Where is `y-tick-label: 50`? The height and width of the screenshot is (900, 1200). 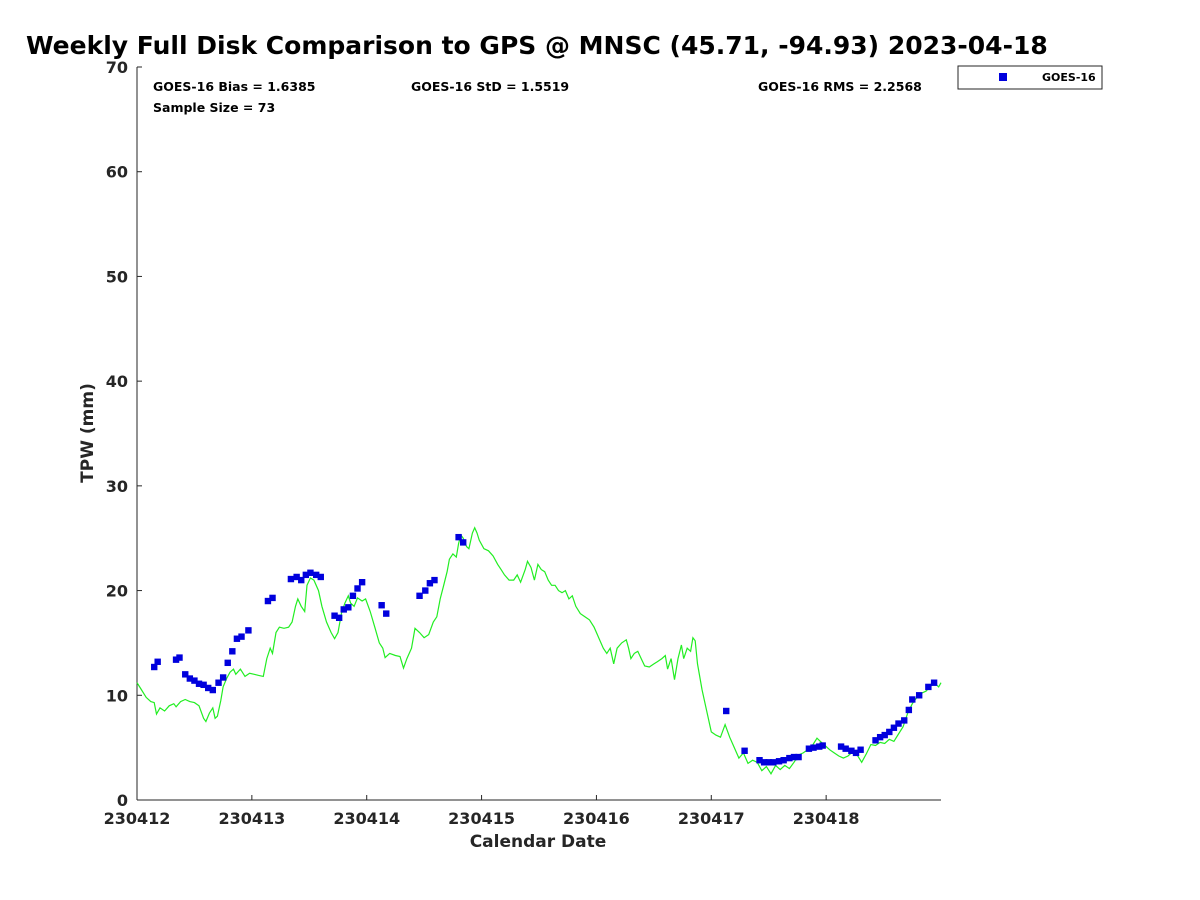
y-tick-label: 50 is located at coordinates (117, 276).